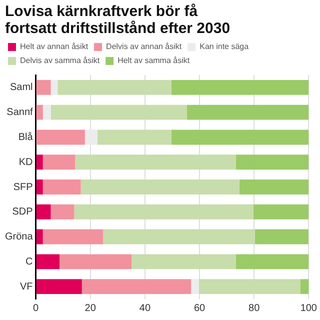 This screenshot has width=320, height=320. I want to click on y-tick-label: KD, so click(25, 162).